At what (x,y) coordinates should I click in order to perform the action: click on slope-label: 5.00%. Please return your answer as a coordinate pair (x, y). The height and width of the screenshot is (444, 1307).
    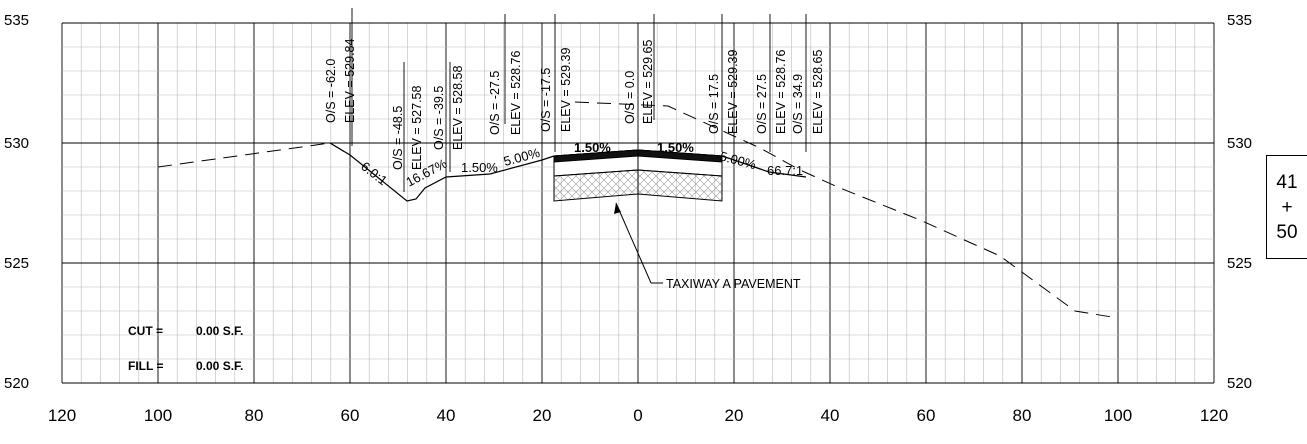
    Looking at the image, I should click on (738, 160).